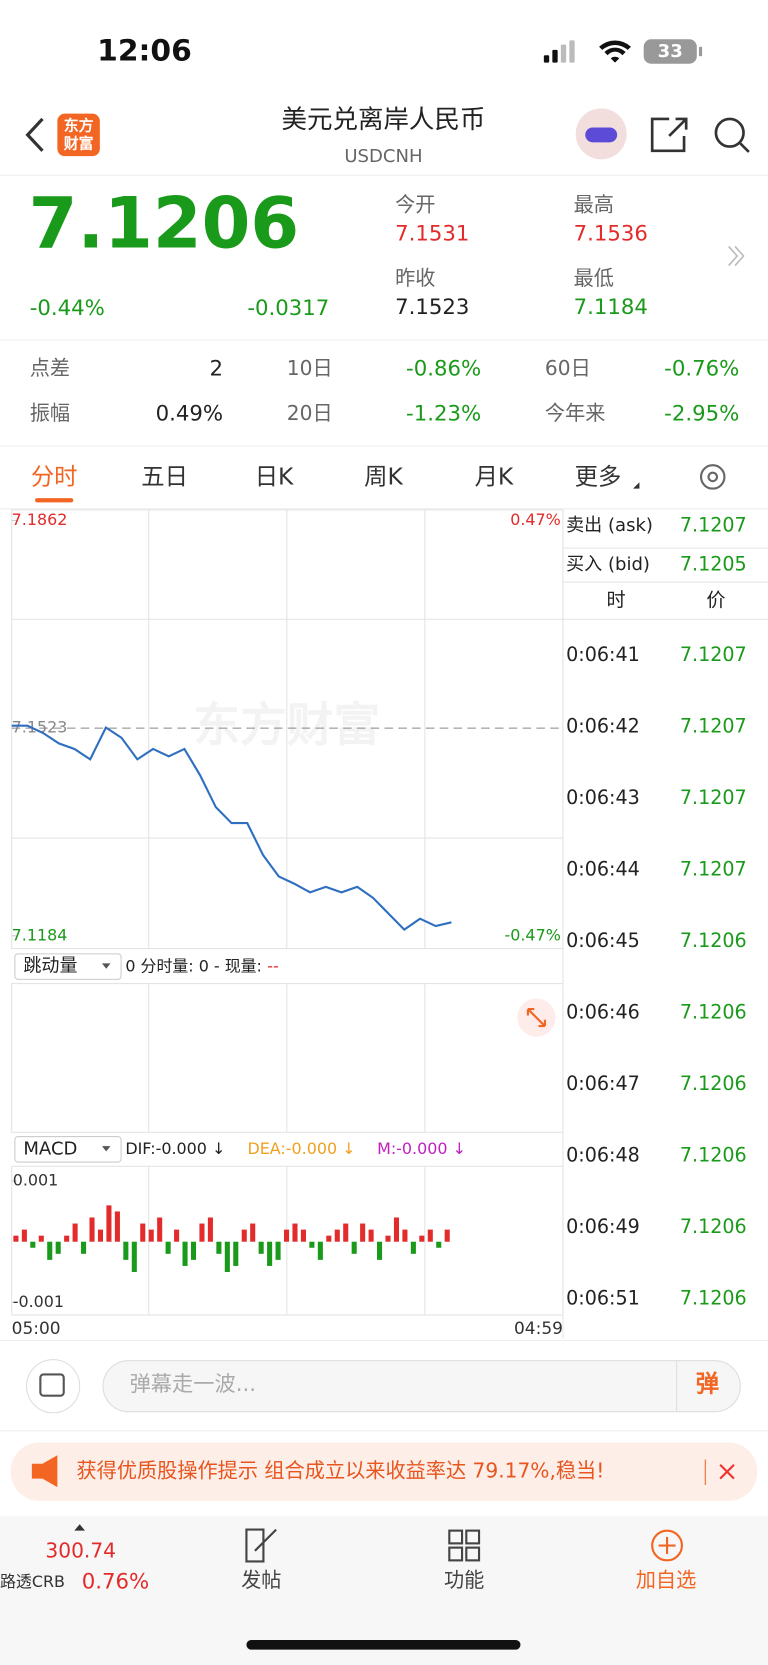  What do you see at coordinates (79, 1527) in the screenshot?
I see `up-caret` at bounding box center [79, 1527].